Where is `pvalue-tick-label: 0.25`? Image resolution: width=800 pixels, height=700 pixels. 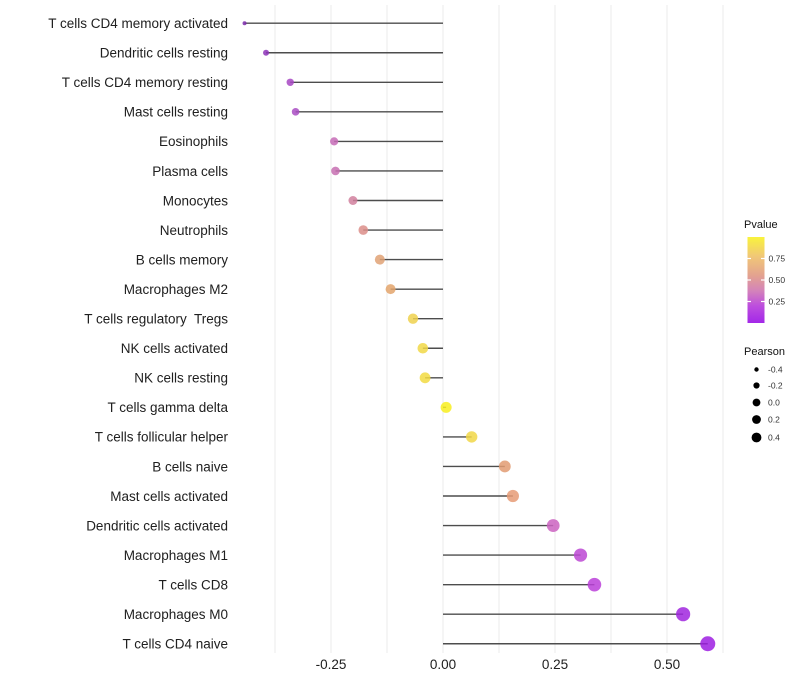
pvalue-tick-label: 0.25 is located at coordinates (777, 302).